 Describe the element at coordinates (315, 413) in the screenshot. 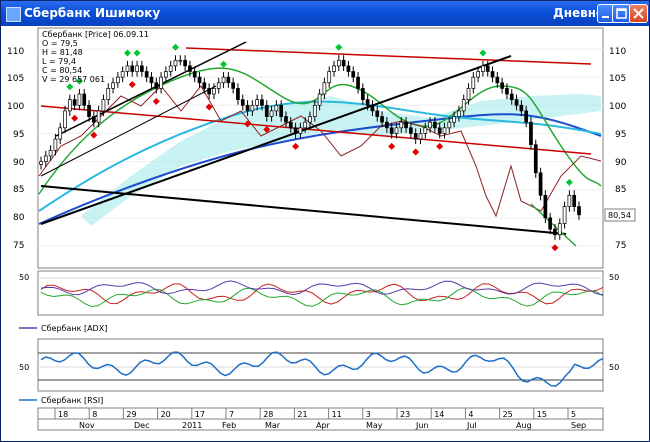

I see `date-axis-days: 18 8 29 20 17 7 28 21 11 3 23 14 4 25 15 5` at that location.